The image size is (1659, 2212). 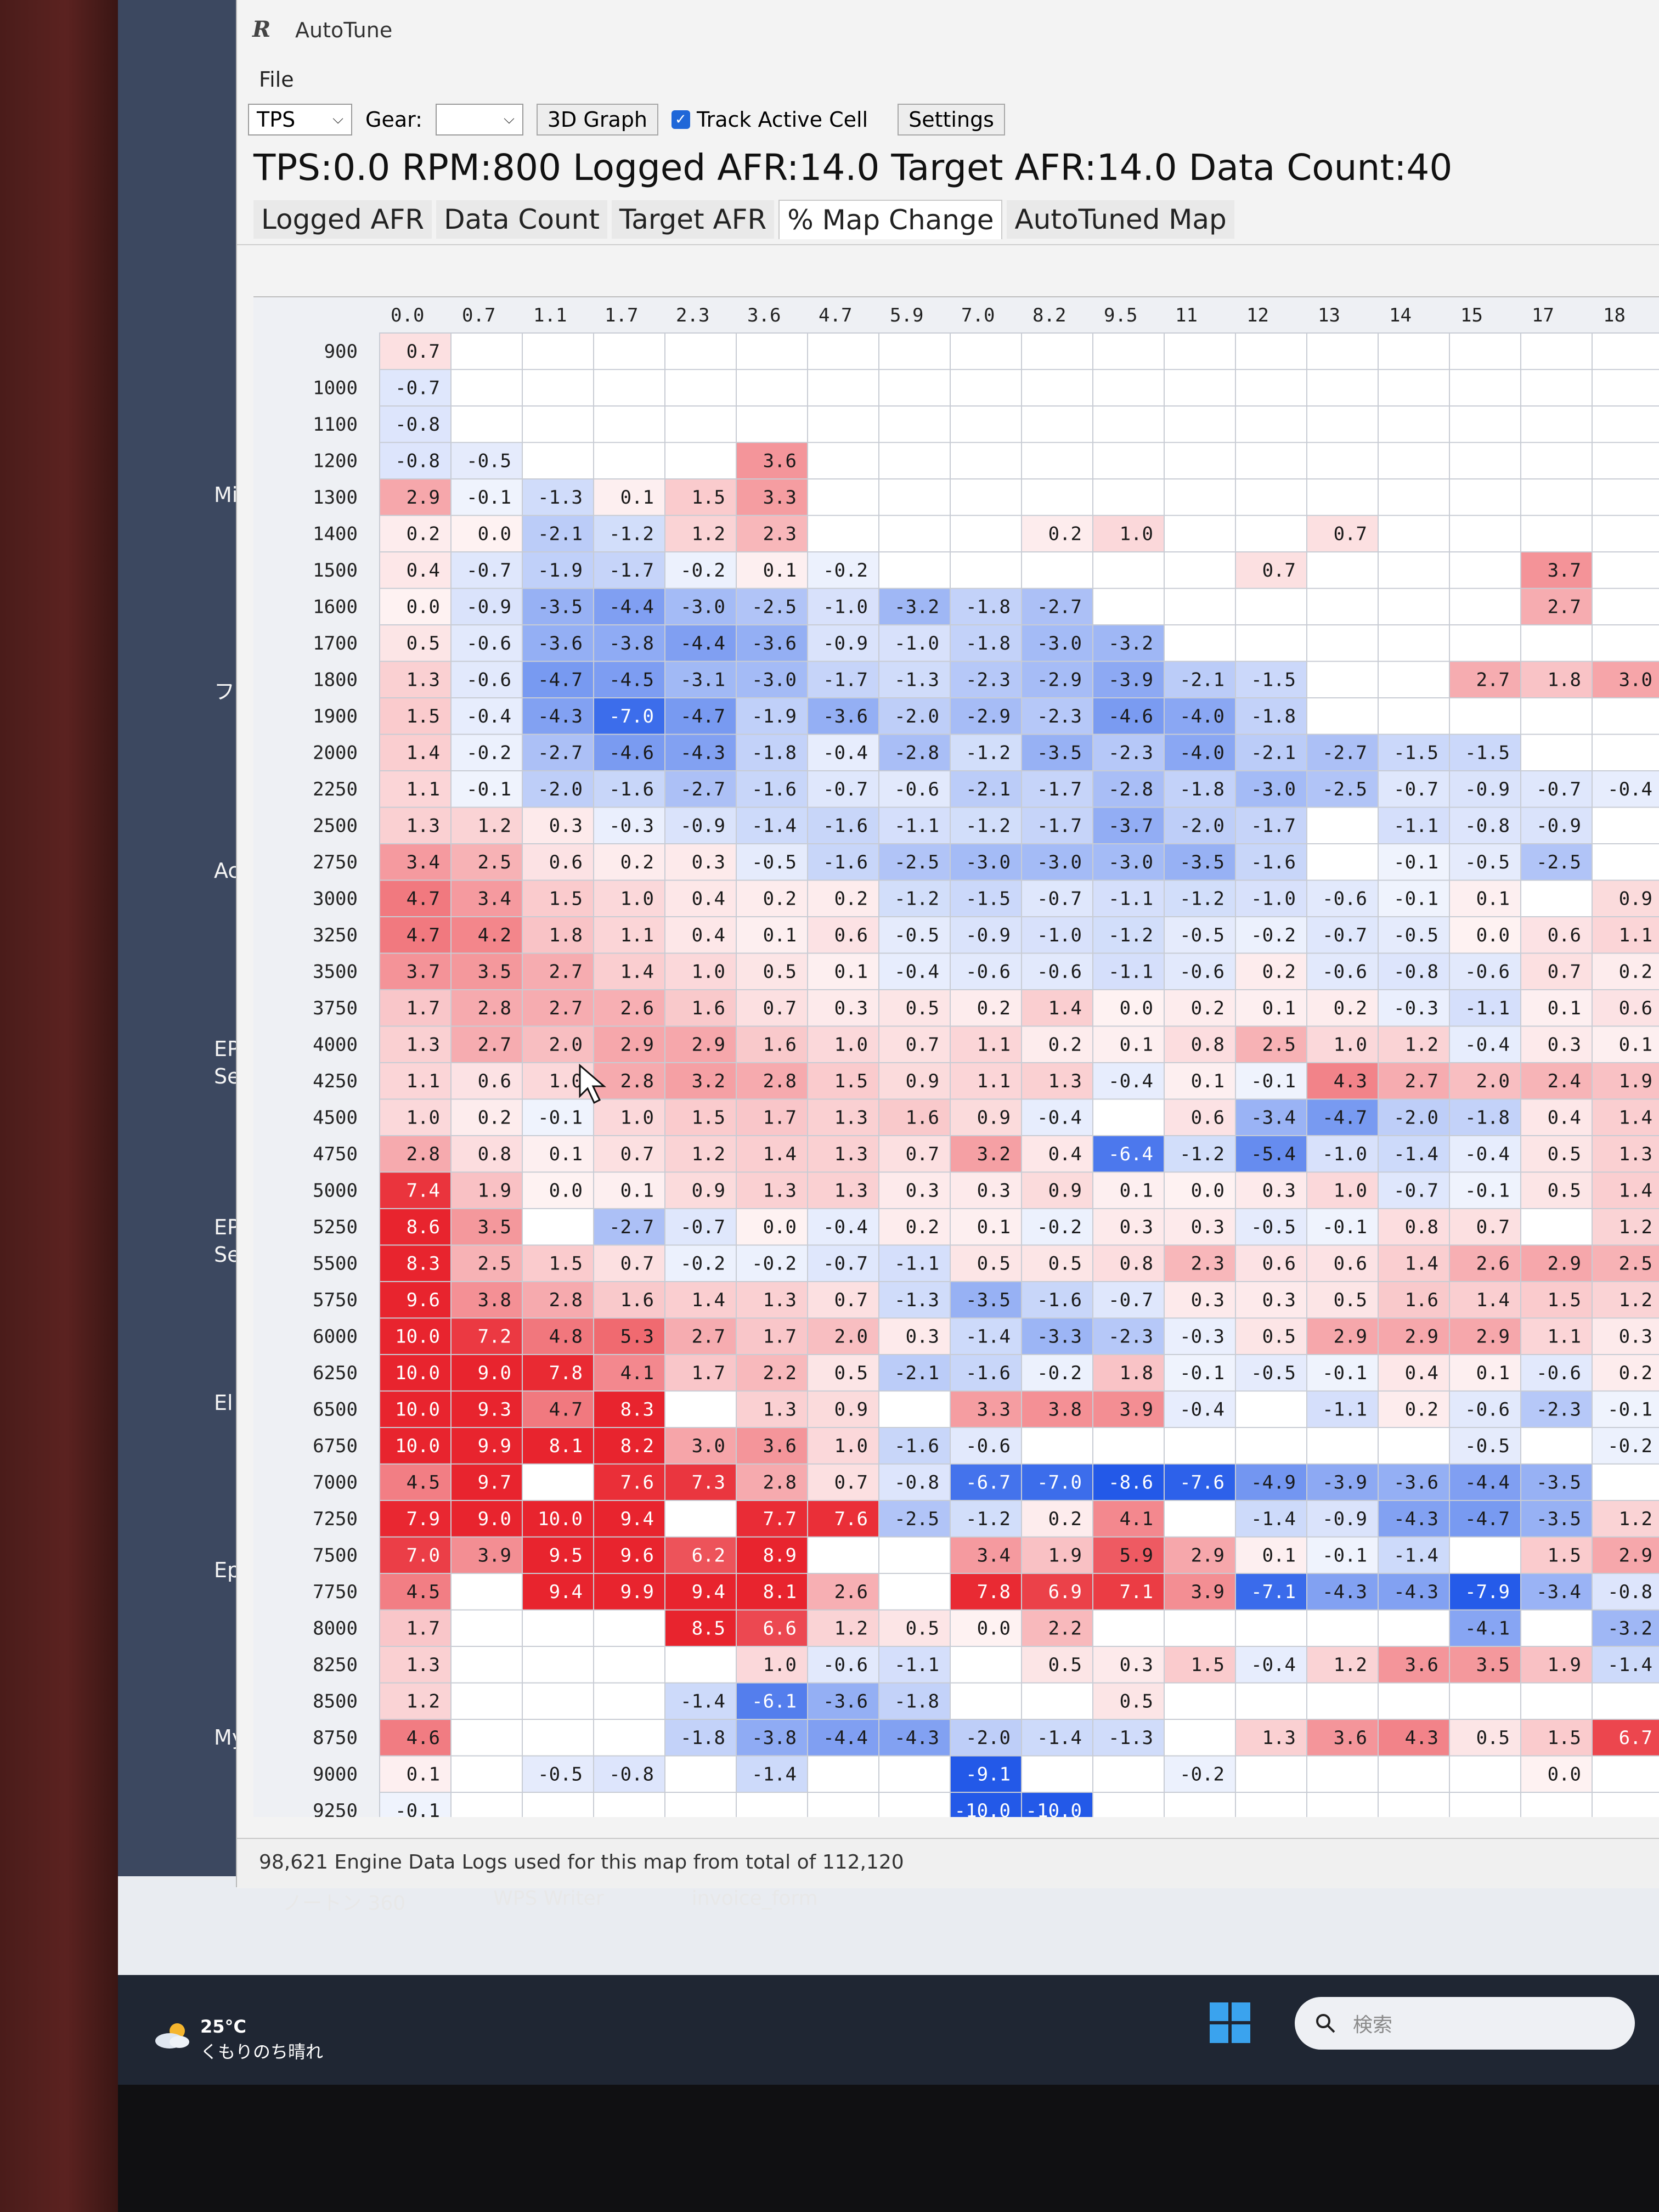 What do you see at coordinates (1120, 219) in the screenshot?
I see `tab-autotuned-map: AutoTuned Map` at bounding box center [1120, 219].